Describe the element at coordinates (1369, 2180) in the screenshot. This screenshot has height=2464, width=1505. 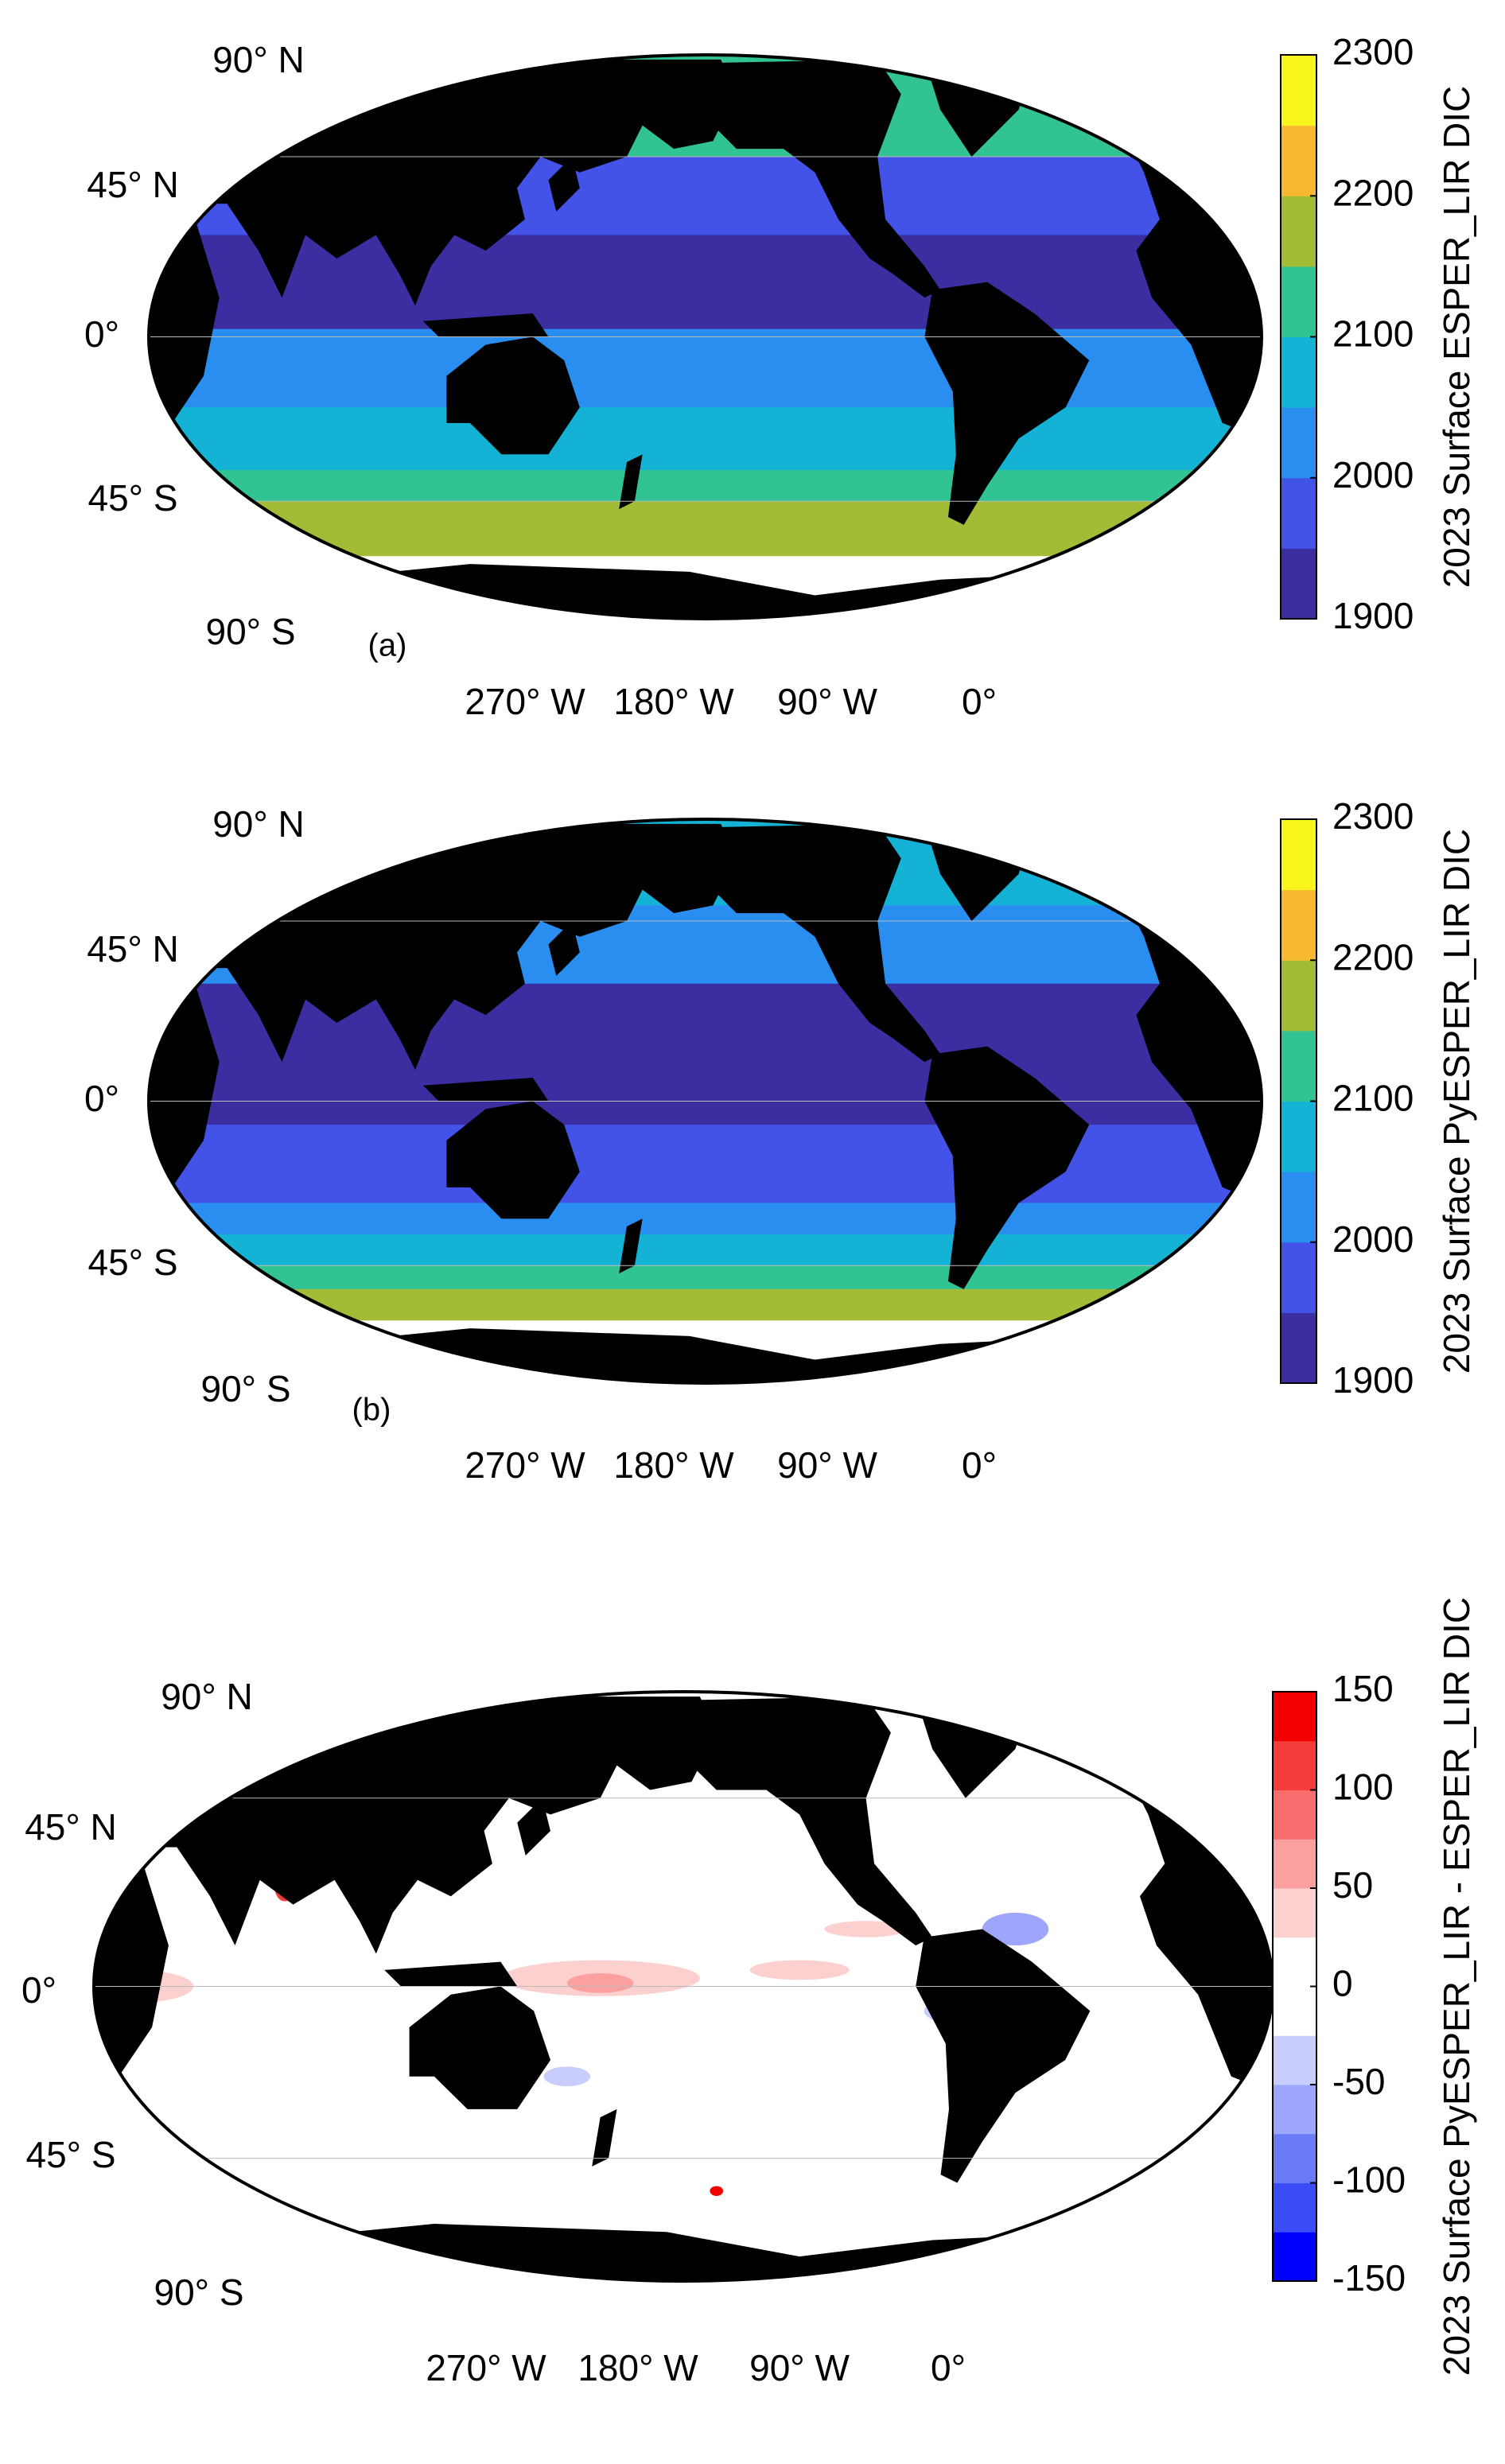
I see `colorbar-tick-label: -100` at that location.